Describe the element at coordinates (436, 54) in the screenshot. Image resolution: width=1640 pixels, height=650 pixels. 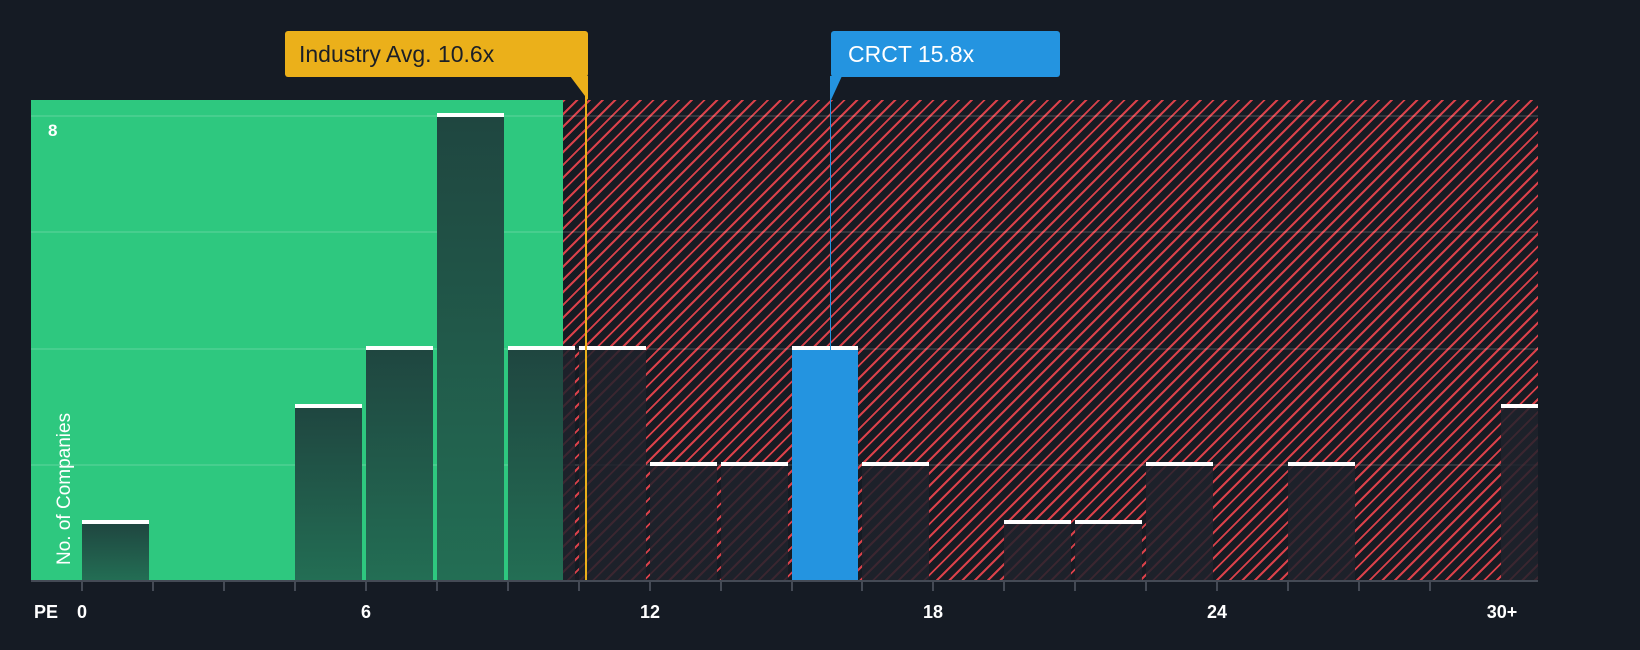
I see `industry-average-callout: Industry Avg. 10.6x` at that location.